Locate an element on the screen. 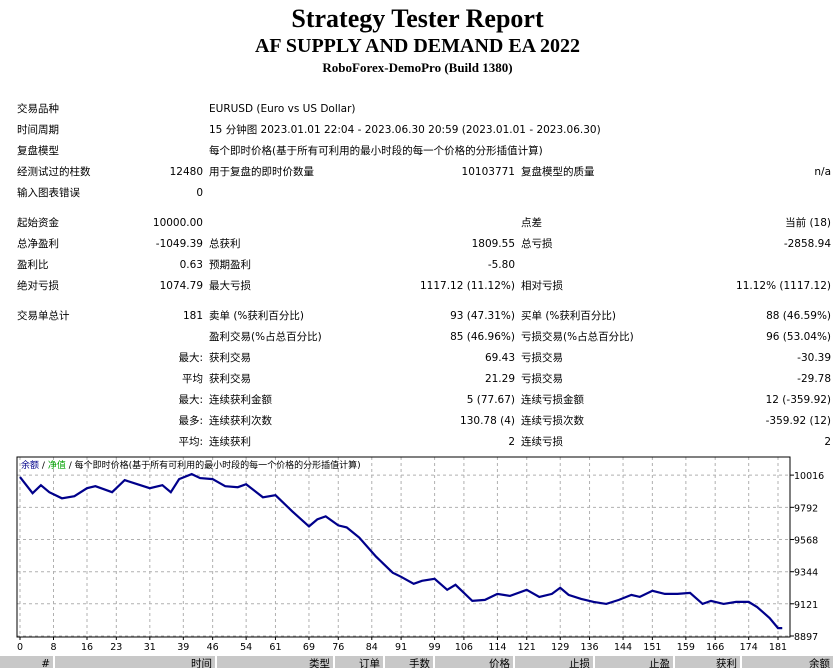 The image size is (835, 668). x-tick-label: 76 is located at coordinates (338, 647).